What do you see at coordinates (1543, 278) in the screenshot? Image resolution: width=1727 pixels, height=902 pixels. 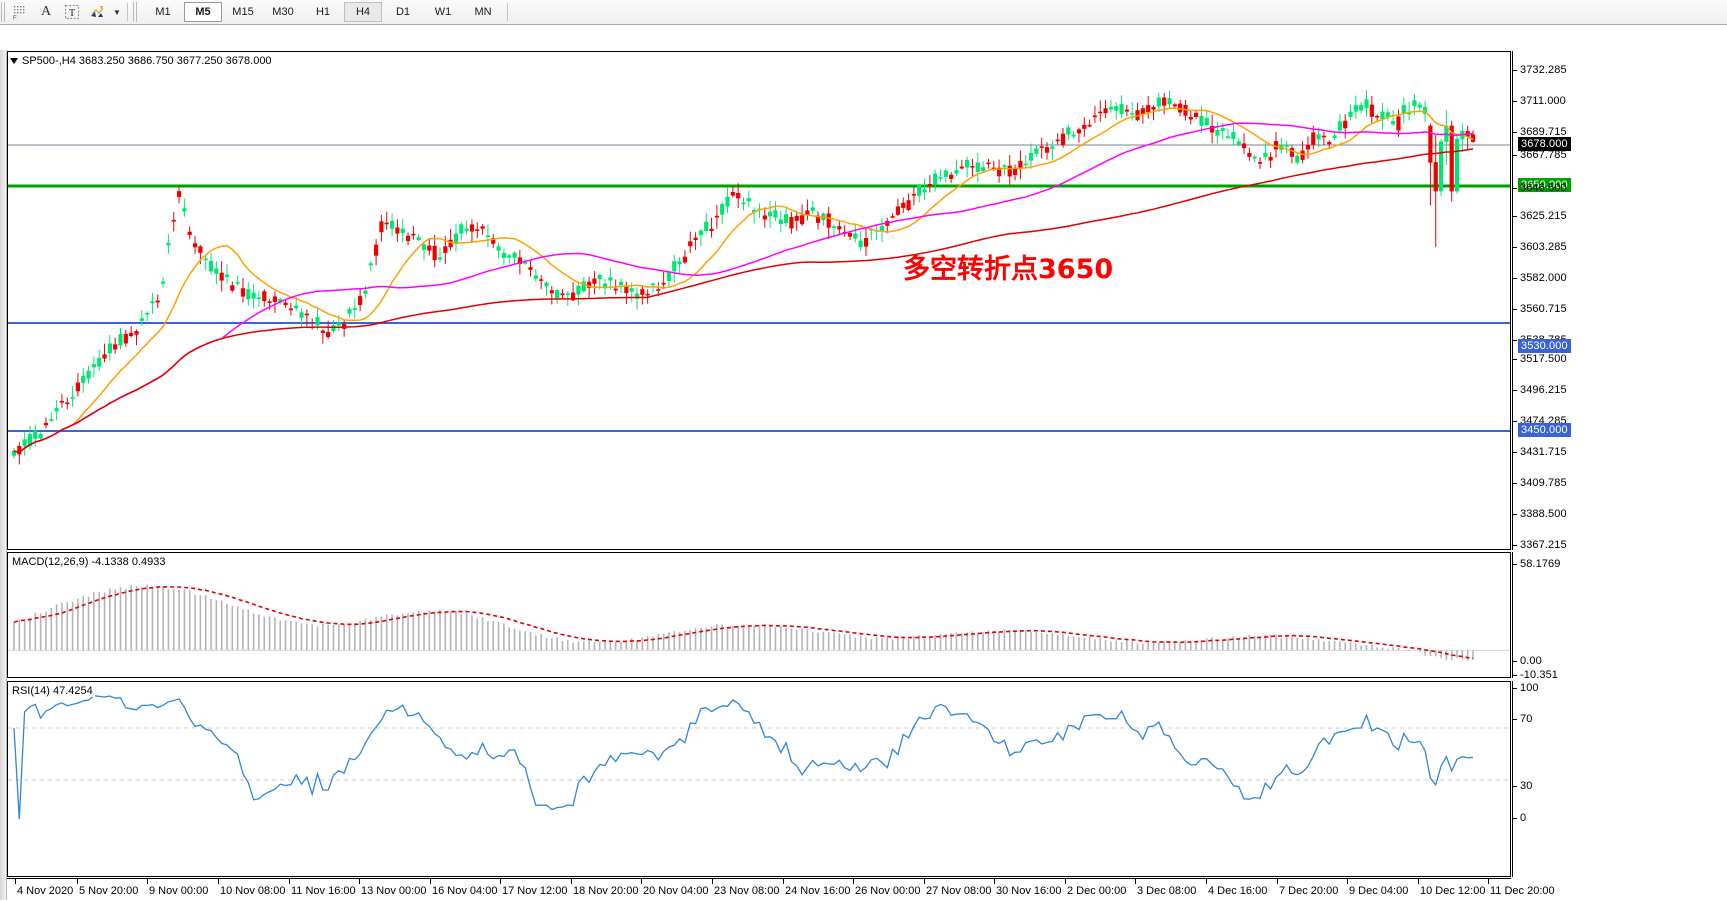 I see `axis-label: 3582.000` at bounding box center [1543, 278].